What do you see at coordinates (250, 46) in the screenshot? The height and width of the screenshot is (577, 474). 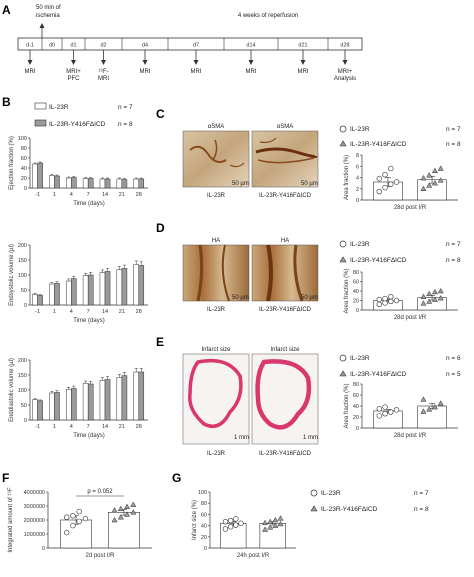 I see `timeline-day-d14: d14` at bounding box center [250, 46].